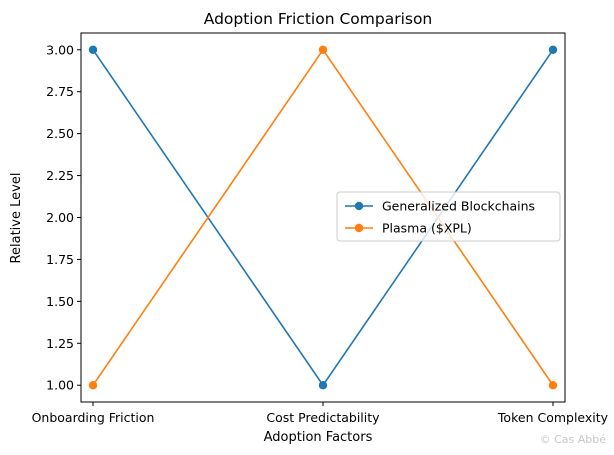 This screenshot has height=455, width=614. Describe the element at coordinates (323, 417) in the screenshot. I see `x-tick-label: Cost Predictability` at that location.